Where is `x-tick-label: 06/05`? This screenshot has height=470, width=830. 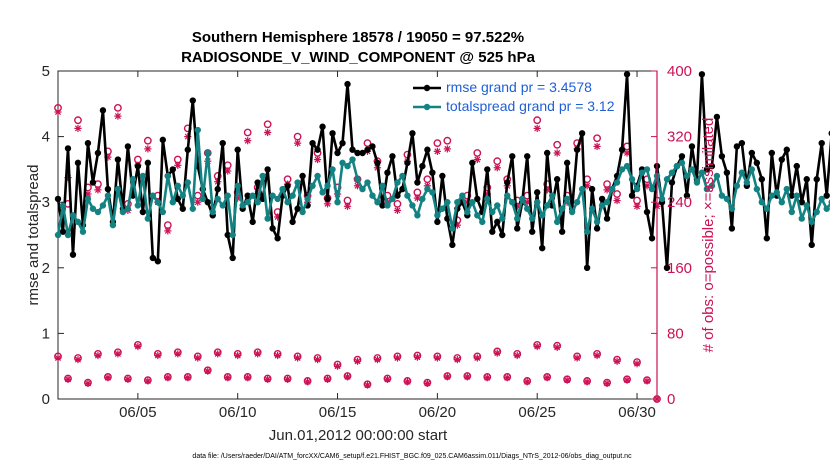 x-tick-label: 06/05 is located at coordinates (138, 412).